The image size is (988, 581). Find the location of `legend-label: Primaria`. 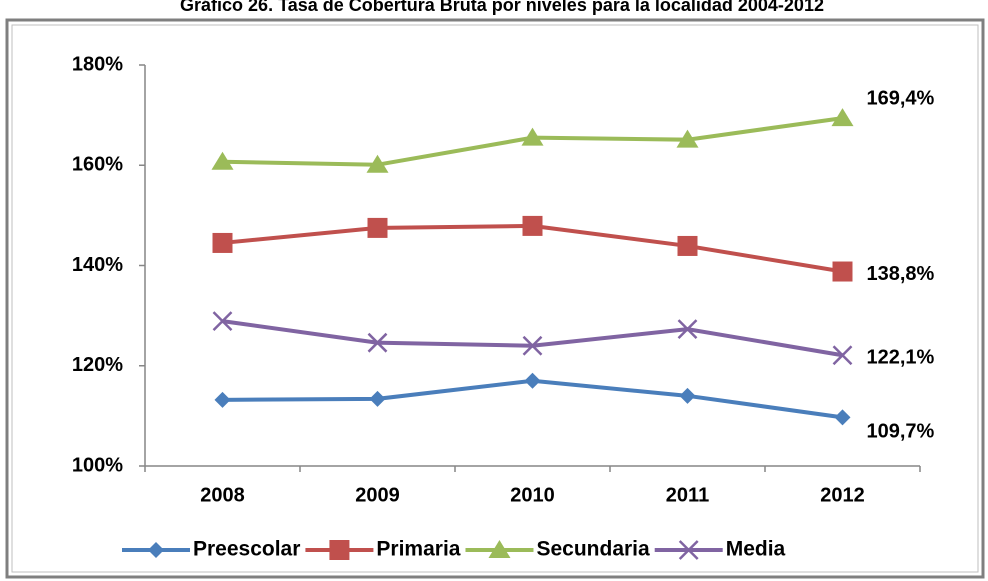

legend-label: Primaria is located at coordinates (418, 549).